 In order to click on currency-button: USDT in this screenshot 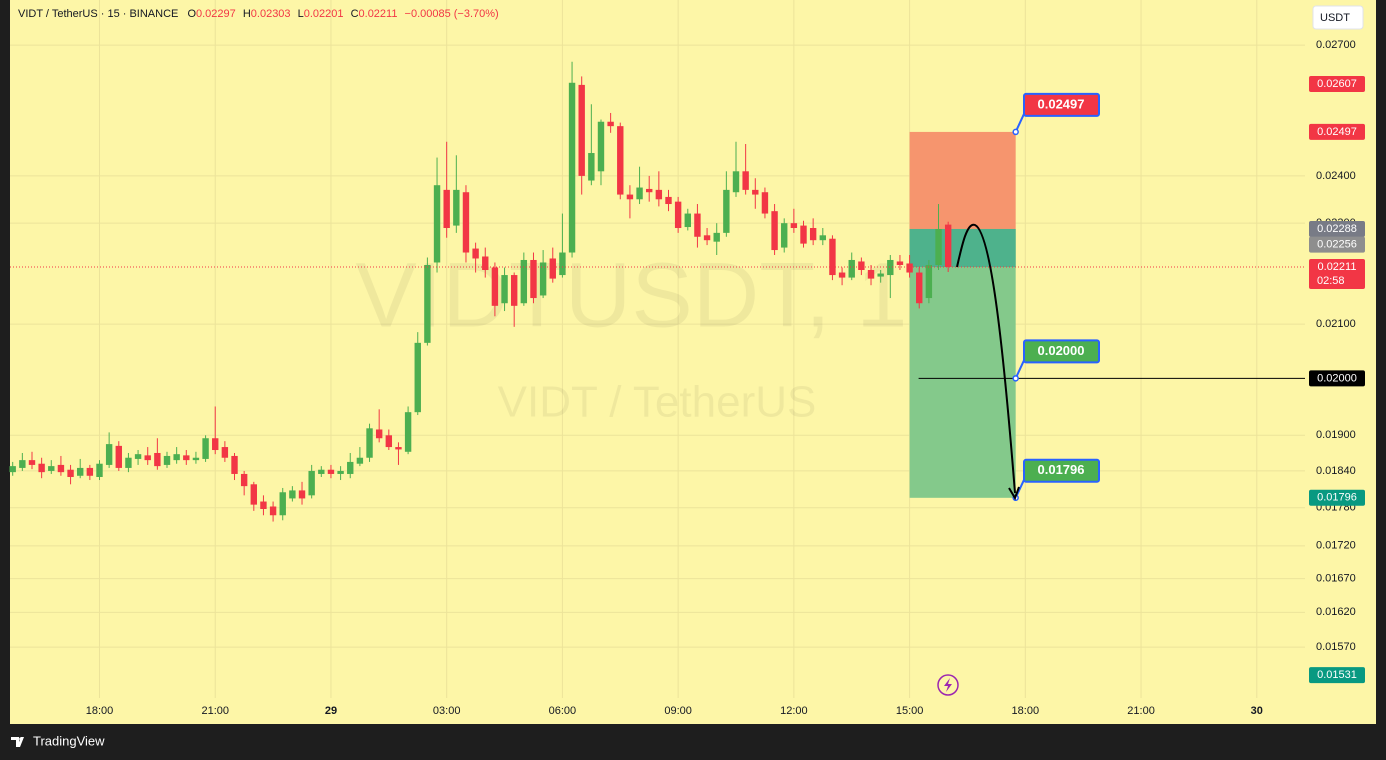, I will do `click(1338, 17)`.